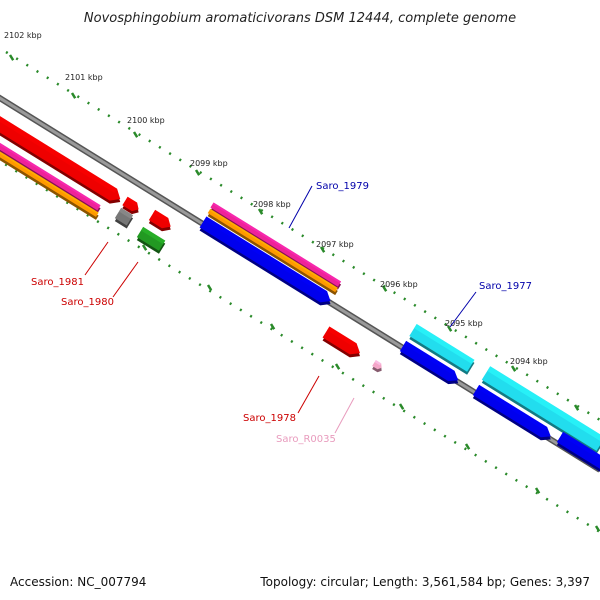  What do you see at coordinates (464, 323) in the screenshot?
I see `tick-label: 2095 kbp` at bounding box center [464, 323].